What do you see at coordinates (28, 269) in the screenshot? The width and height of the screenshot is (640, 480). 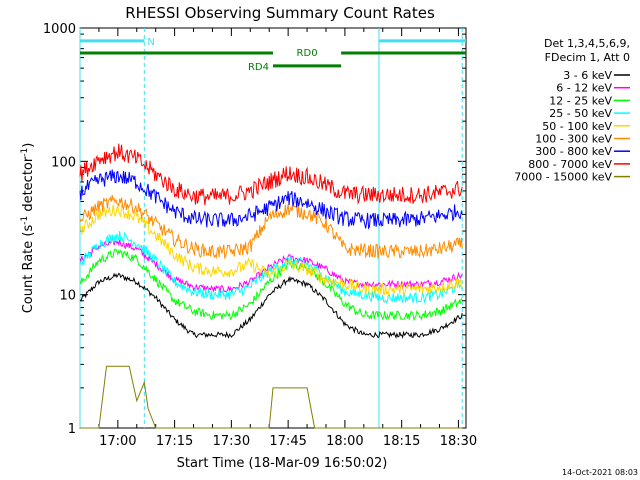 I see `y-axis-label-part-1: Count Rate (s` at bounding box center [28, 269].